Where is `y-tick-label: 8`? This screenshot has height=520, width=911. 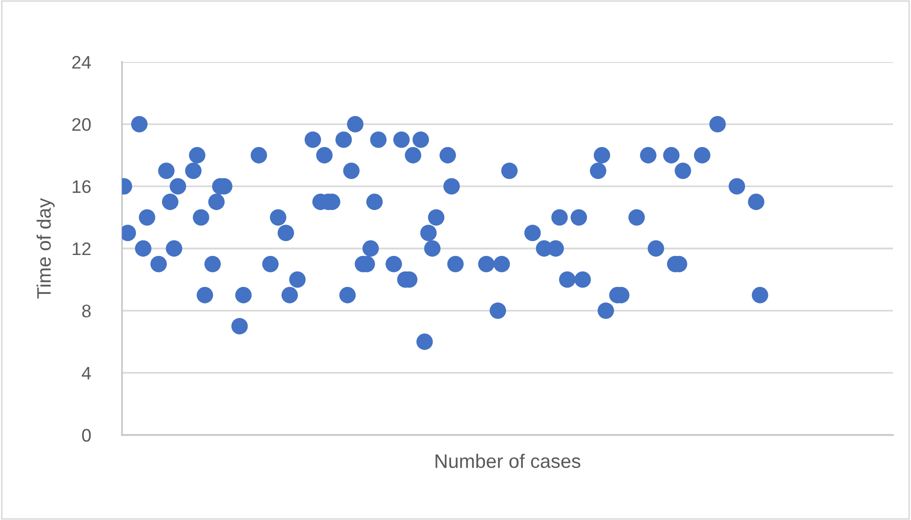 y-tick-label: 8 is located at coordinates (86, 311).